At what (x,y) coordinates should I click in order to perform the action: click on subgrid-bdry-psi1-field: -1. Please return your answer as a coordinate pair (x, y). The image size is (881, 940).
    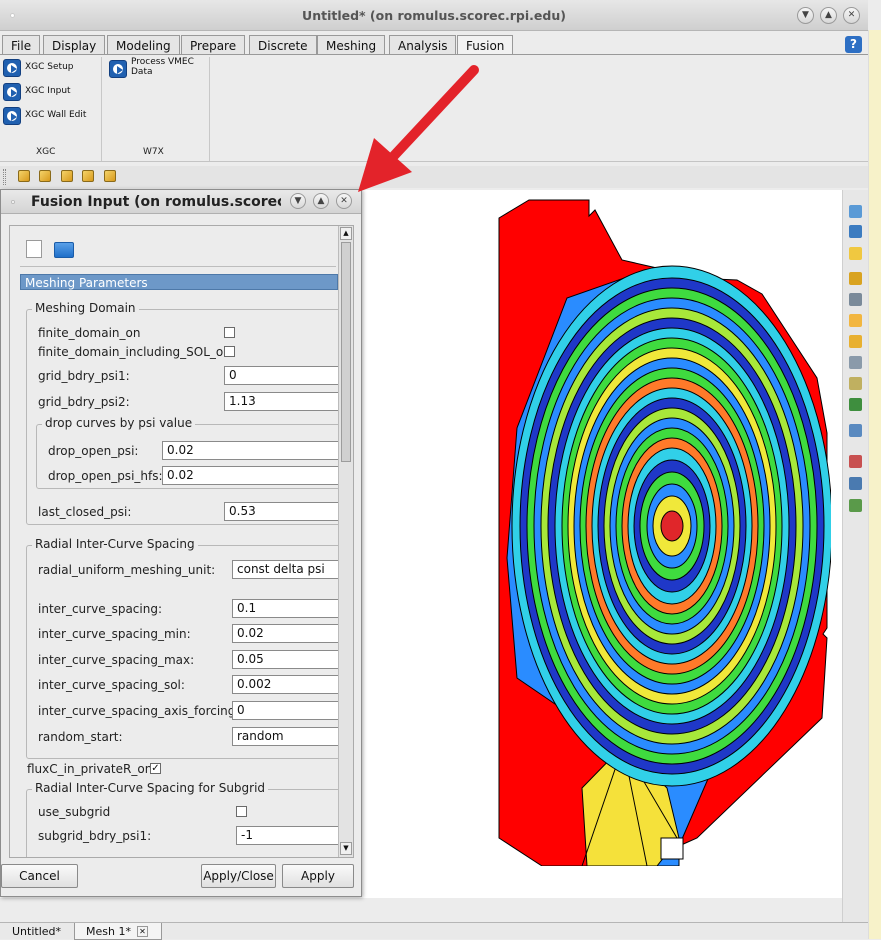
    Looking at the image, I should click on (287, 835).